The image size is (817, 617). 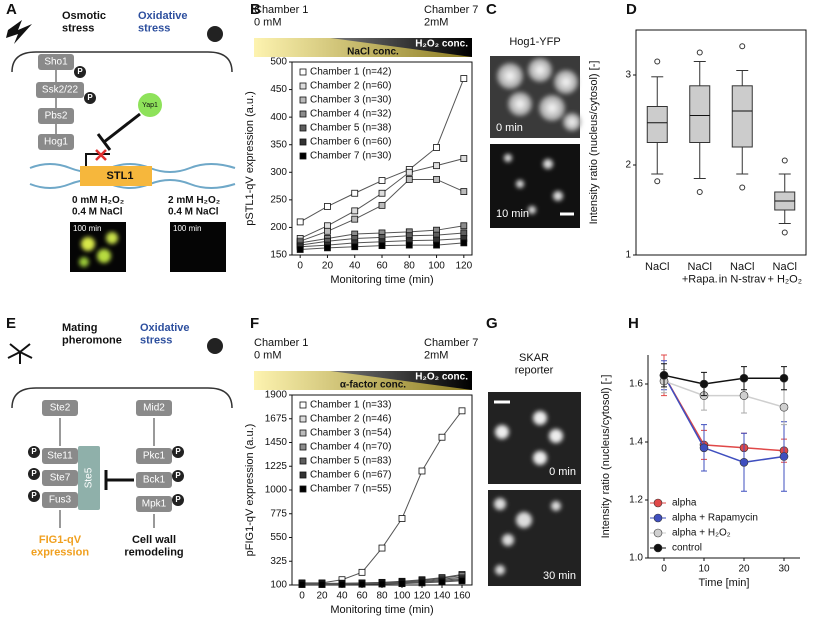 What do you see at coordinates (559, 576) in the screenshot?
I see `time-label: 30 min` at bounding box center [559, 576].